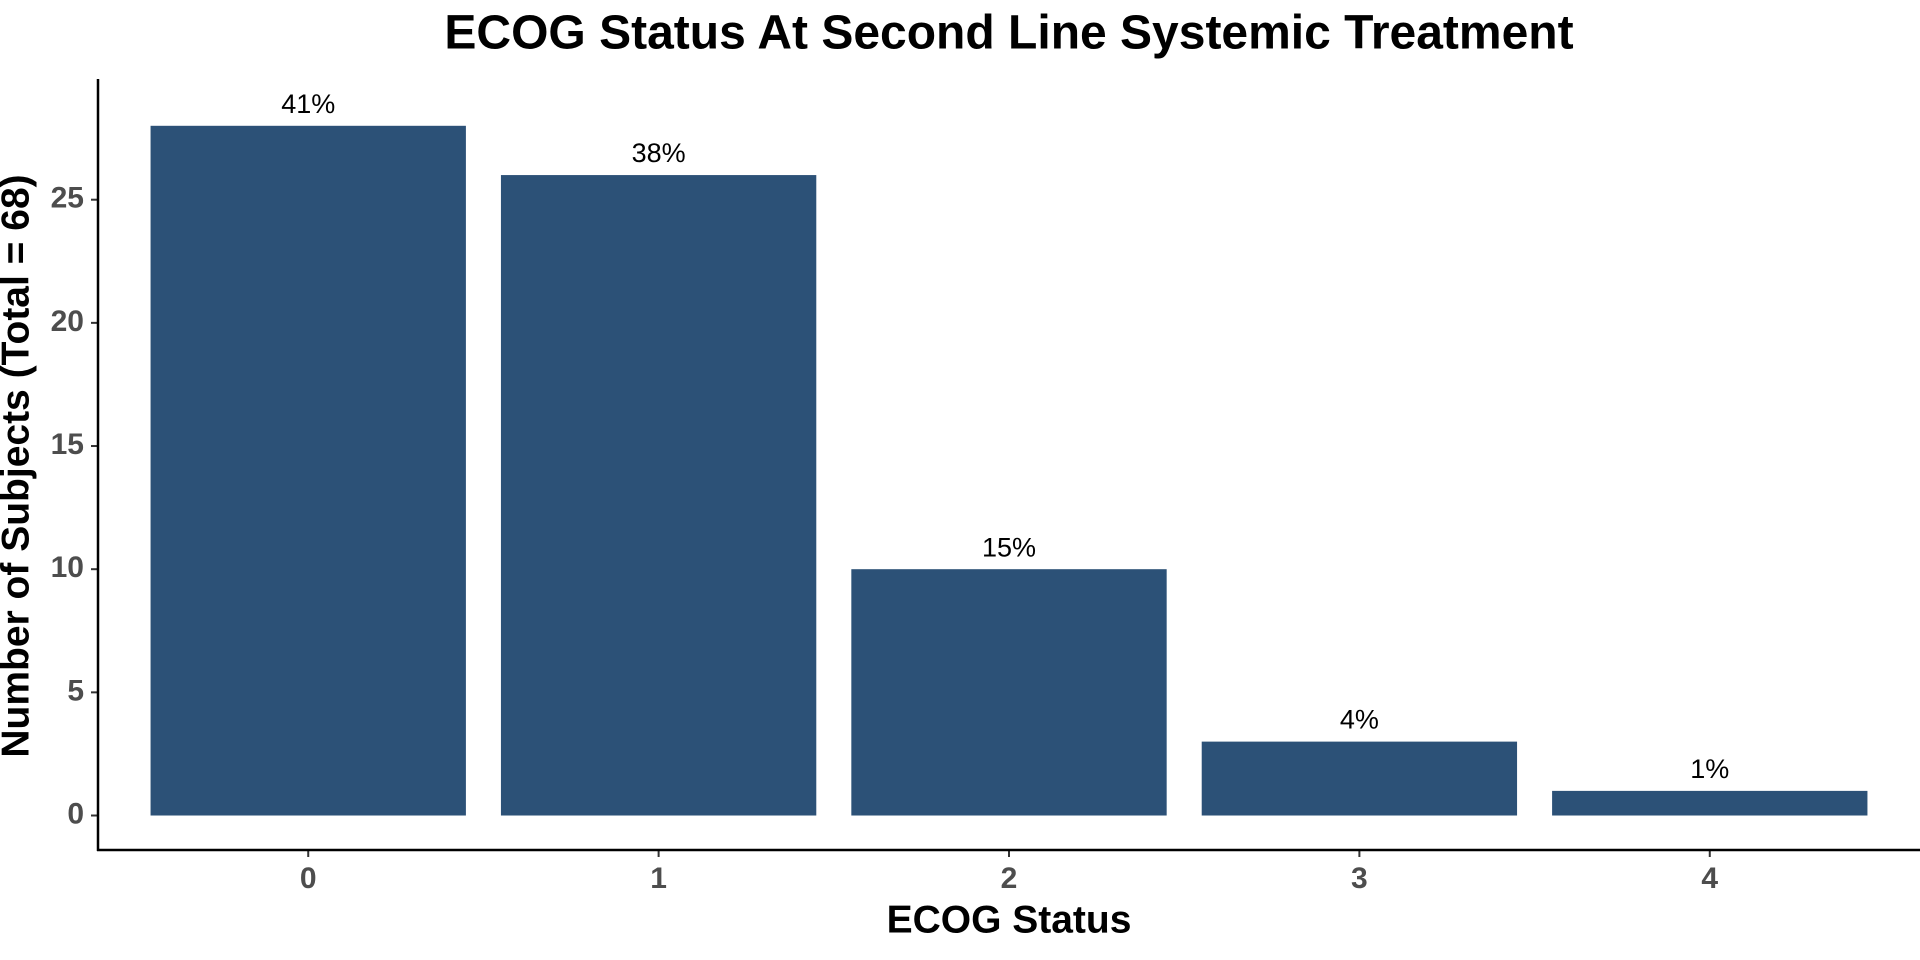 The image size is (1920, 960). Describe the element at coordinates (1009, 919) in the screenshot. I see `x-axis-title: ECOG Status` at that location.